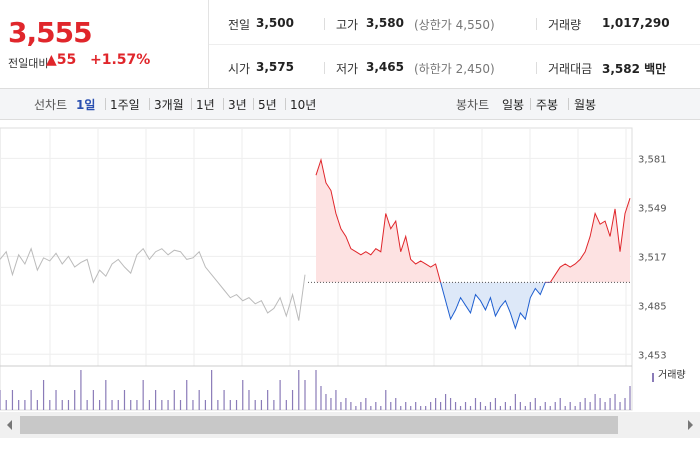  I want to click on current-price: 3,555, so click(50, 32).